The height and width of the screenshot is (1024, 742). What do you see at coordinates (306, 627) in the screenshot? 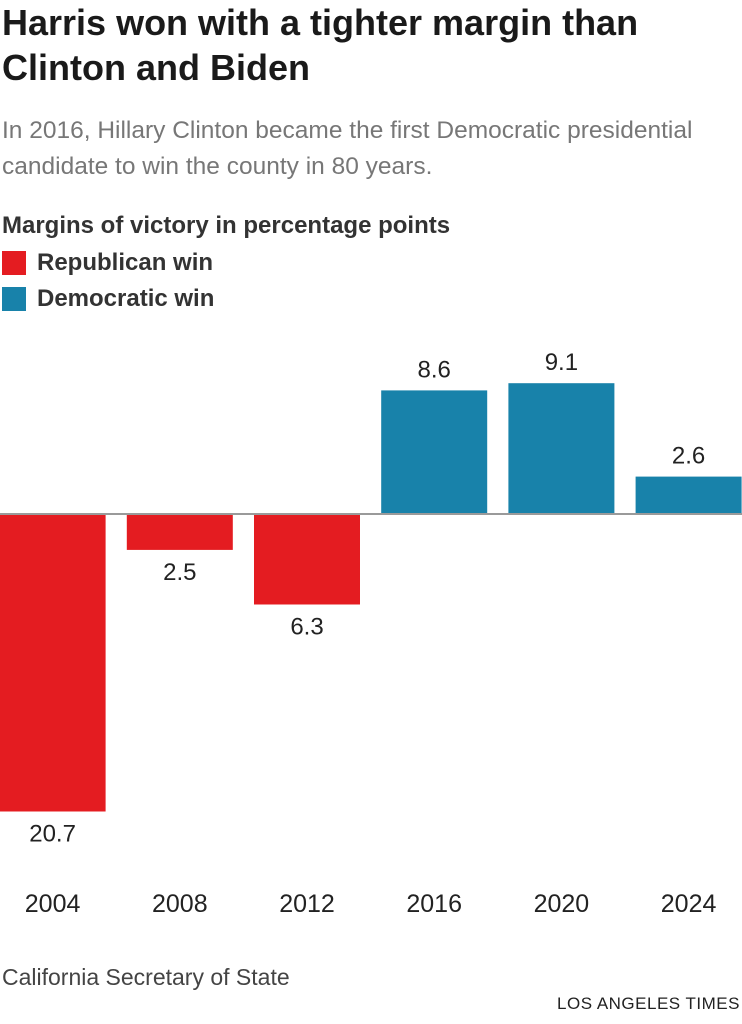
I see `value-label-2012: 6.3` at bounding box center [306, 627].